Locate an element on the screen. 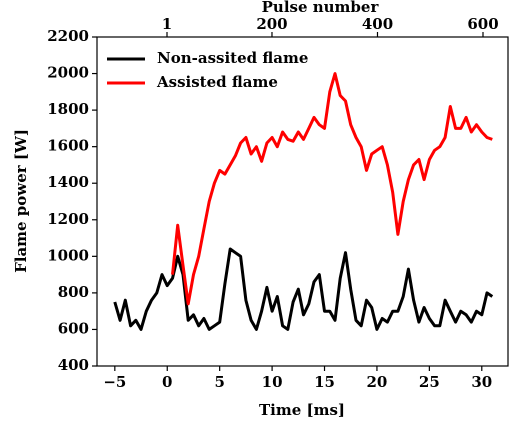  y-tick-label: 2000 is located at coordinates (68, 73).